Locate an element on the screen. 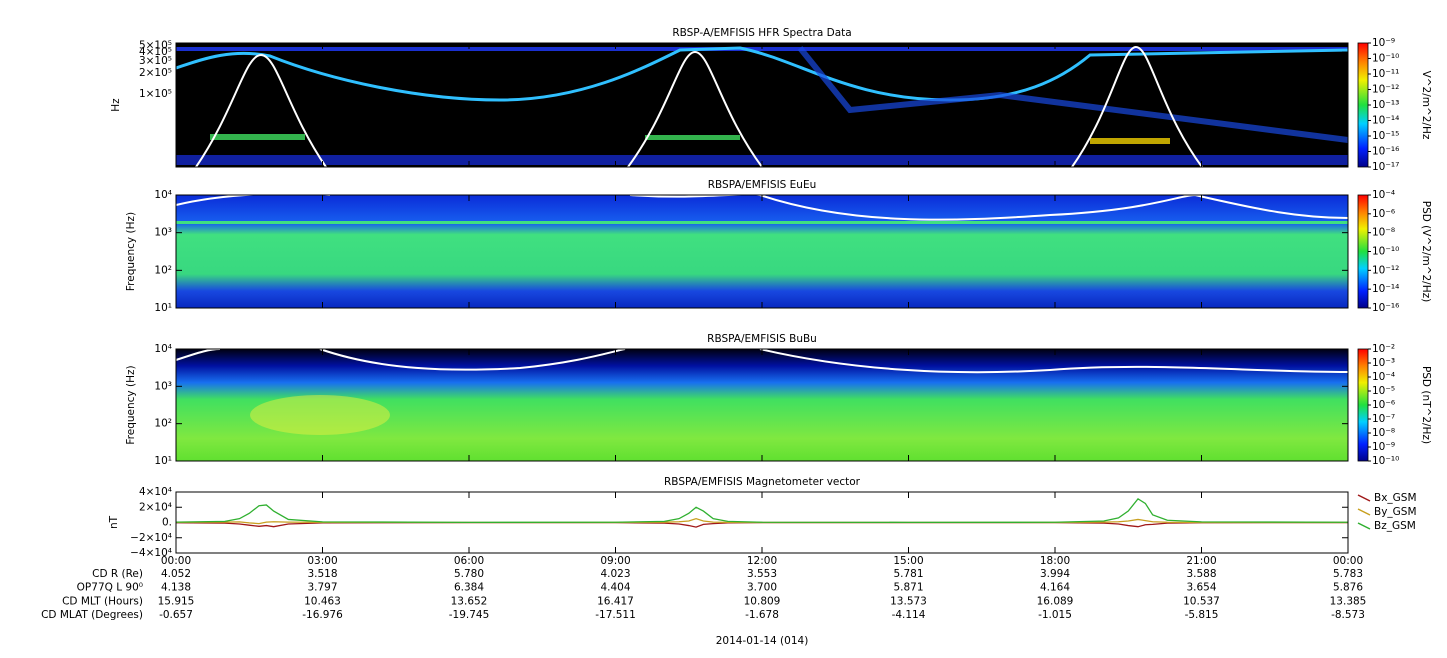 The image size is (1447, 658). y-axis-label: Frequency (Hz) is located at coordinates (131, 251).